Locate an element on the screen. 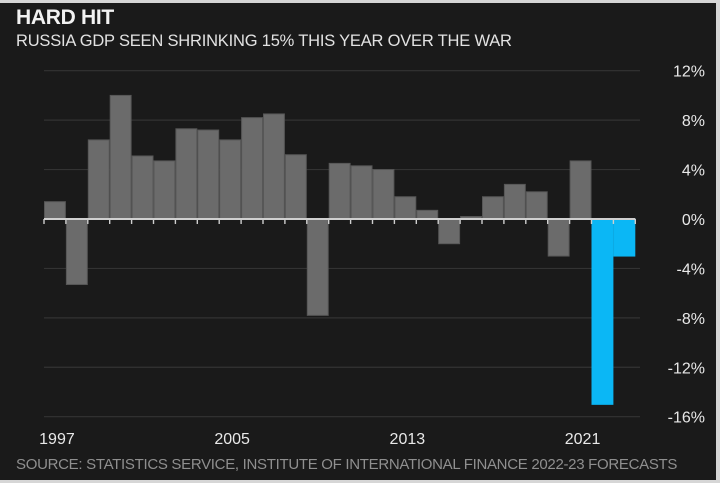 The width and height of the screenshot is (720, 483). chart-title: HARD HIT is located at coordinates (65, 17).